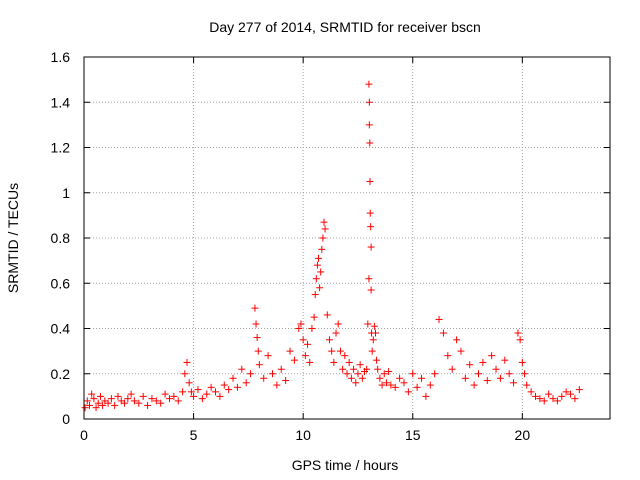 The image size is (640, 480). I want to click on y-tick-label: 0.4, so click(61, 329).